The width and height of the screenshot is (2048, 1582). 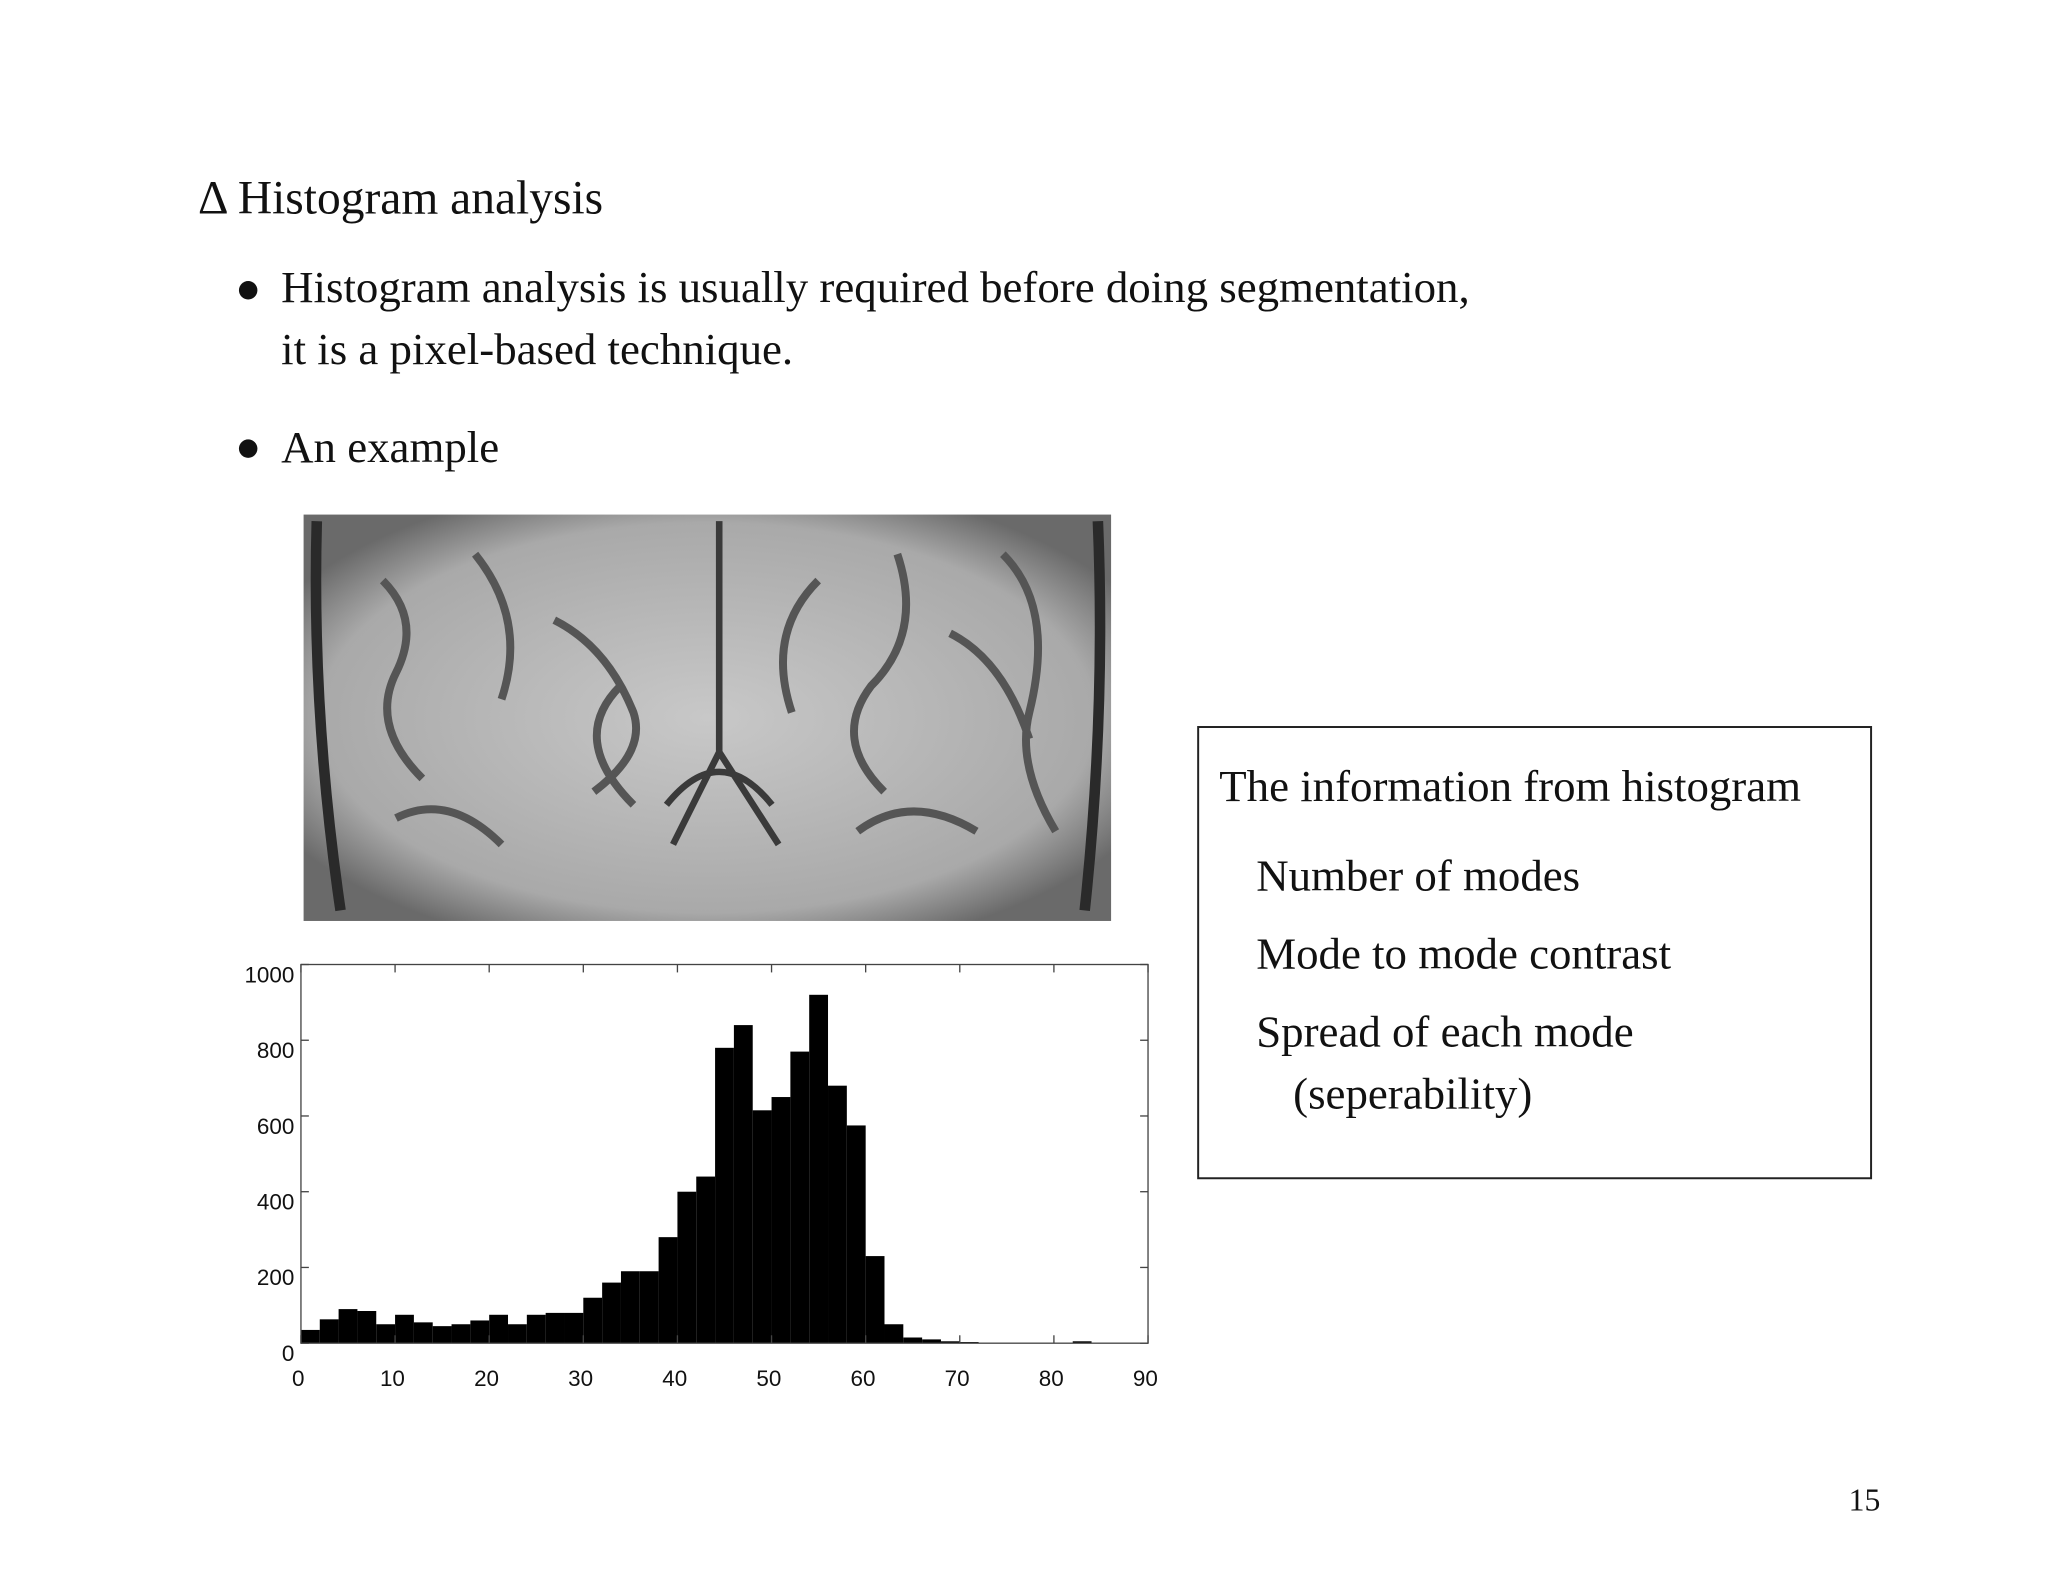 What do you see at coordinates (298, 1378) in the screenshot?
I see `x-tick-label: 0` at bounding box center [298, 1378].